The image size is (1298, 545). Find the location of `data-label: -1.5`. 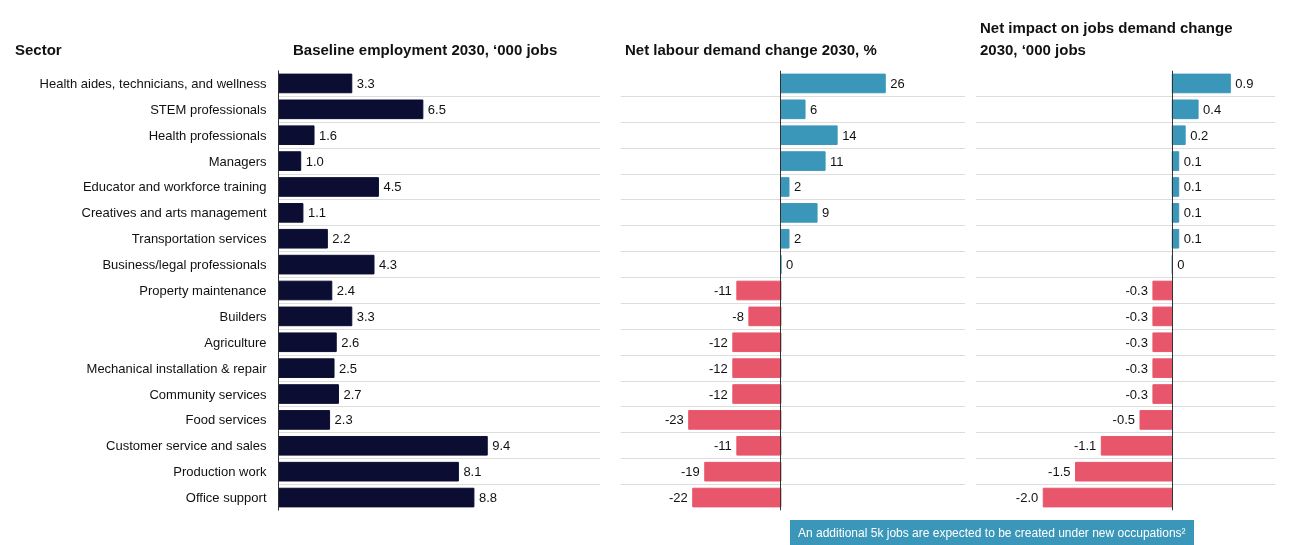

data-label: -1.5 is located at coordinates (1059, 472).